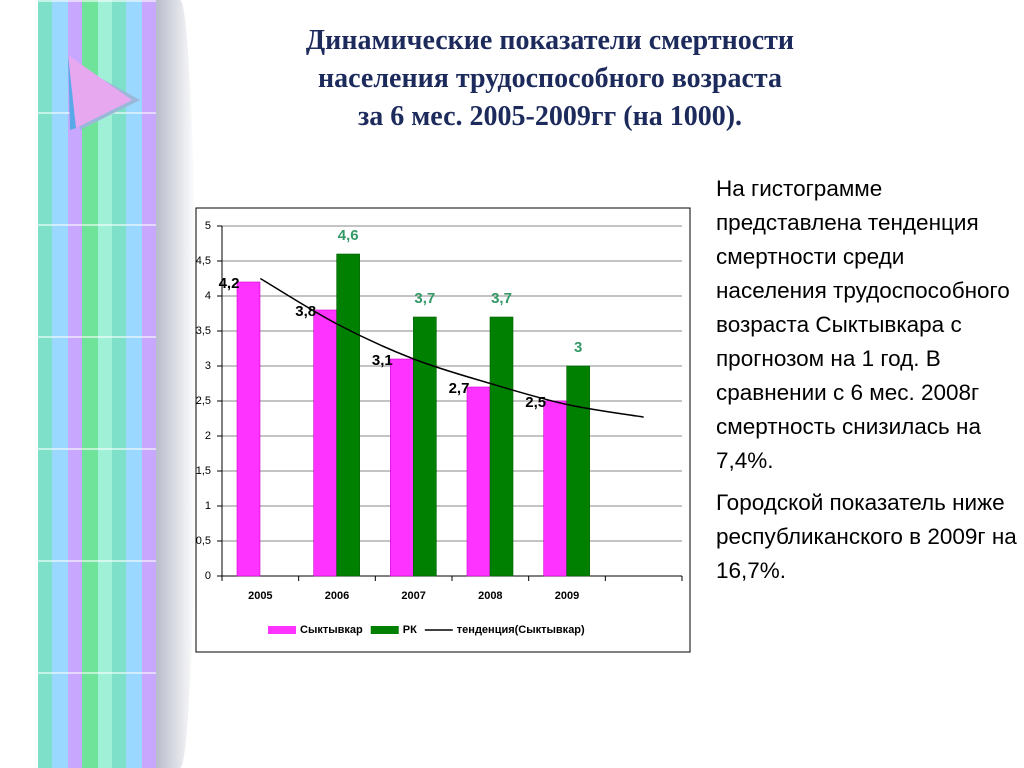 This screenshot has height=768, width=1024. I want to click on title-line: за 6 мес. 2005-2009гг (на 1000)., so click(550, 116).